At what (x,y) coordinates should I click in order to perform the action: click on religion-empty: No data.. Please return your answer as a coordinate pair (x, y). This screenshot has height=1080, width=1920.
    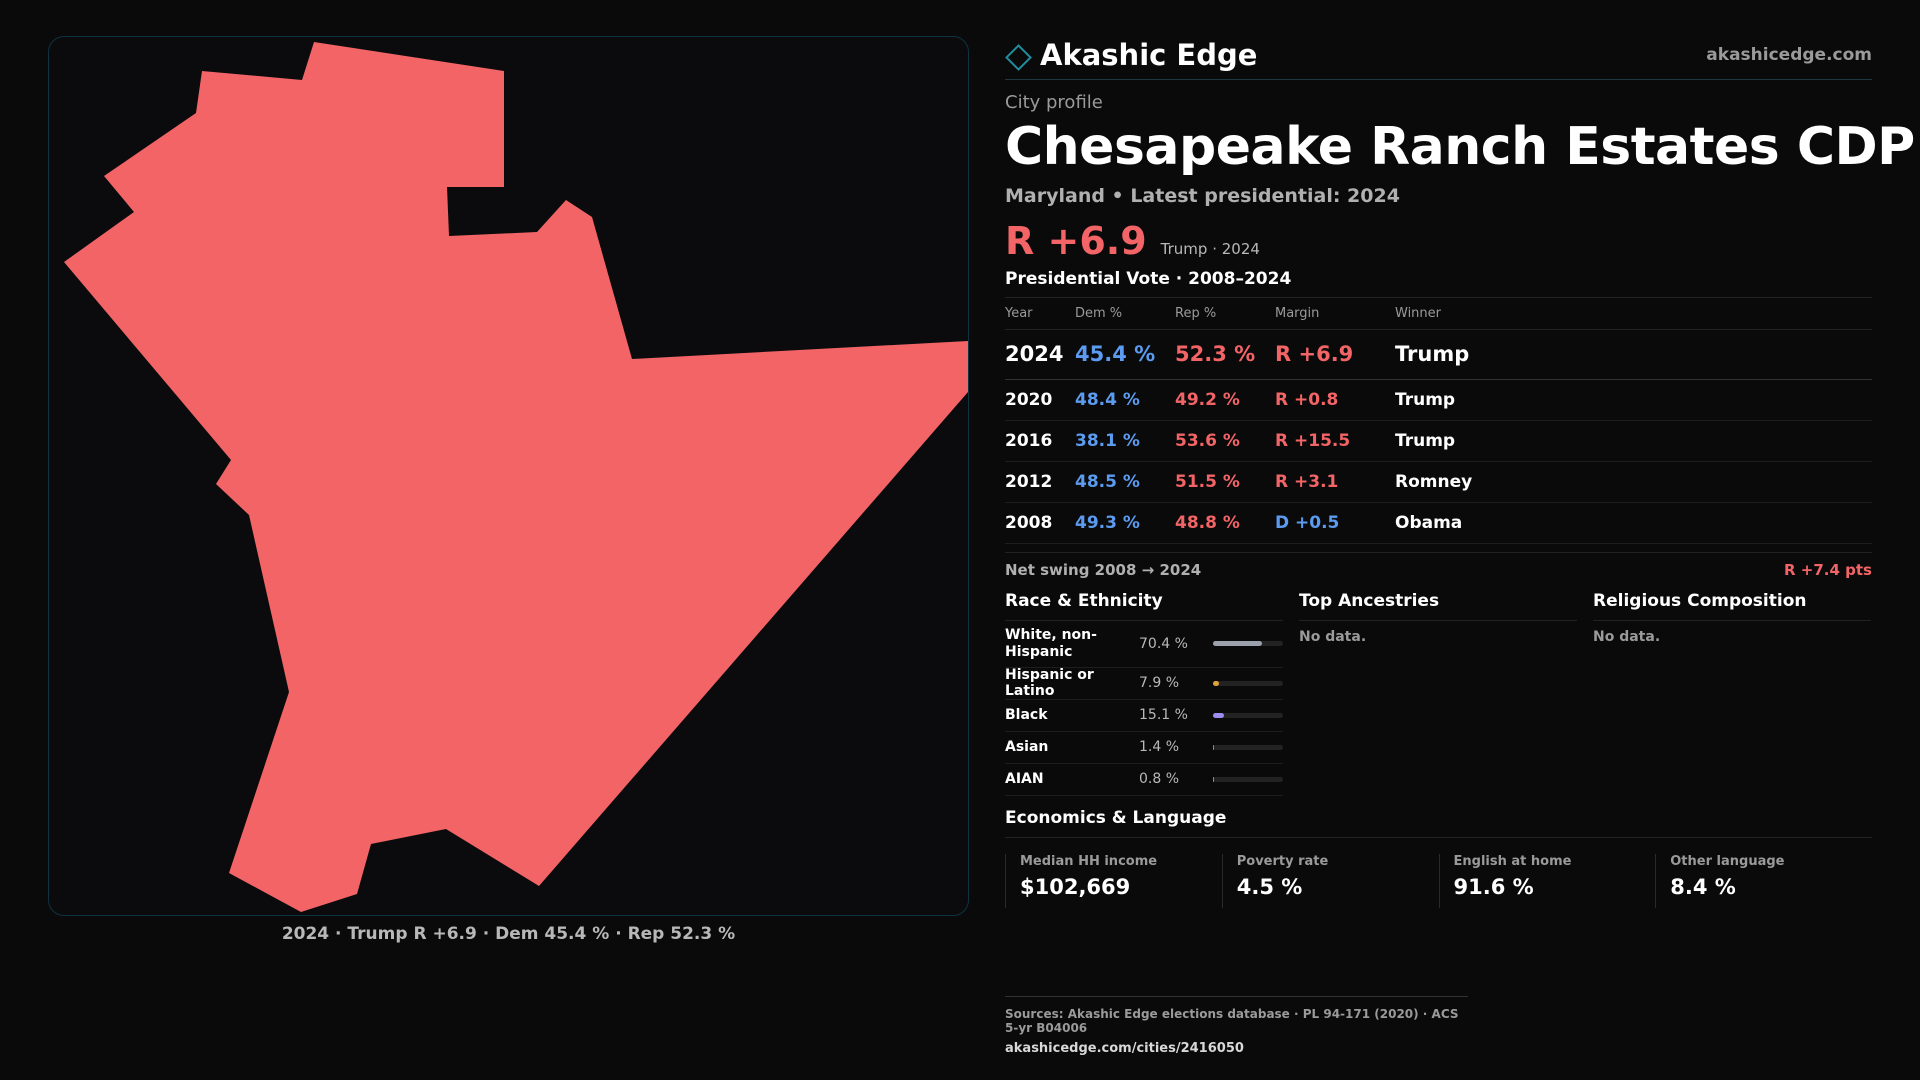
    Looking at the image, I should click on (1627, 636).